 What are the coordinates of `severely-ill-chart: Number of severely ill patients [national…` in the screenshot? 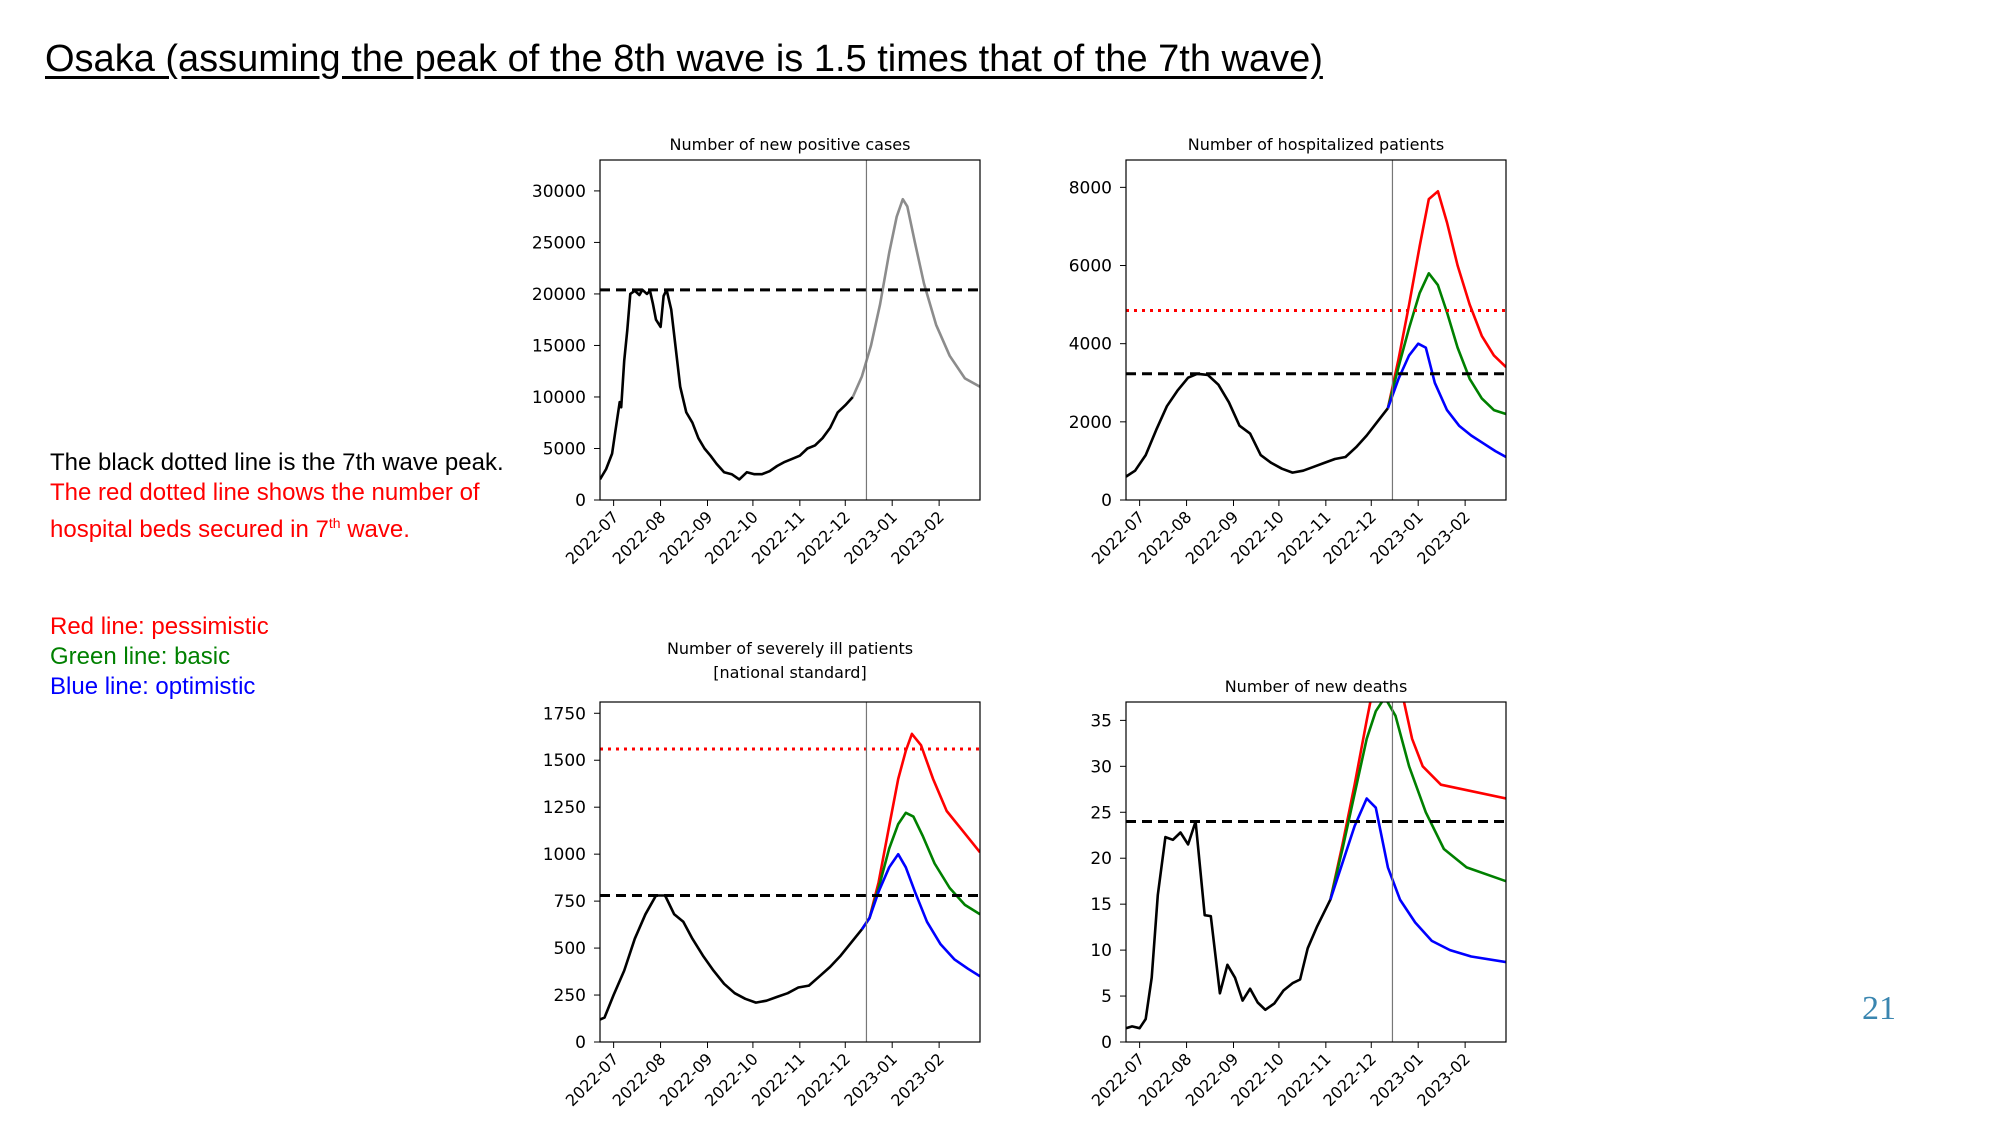 It's located at (762, 874).